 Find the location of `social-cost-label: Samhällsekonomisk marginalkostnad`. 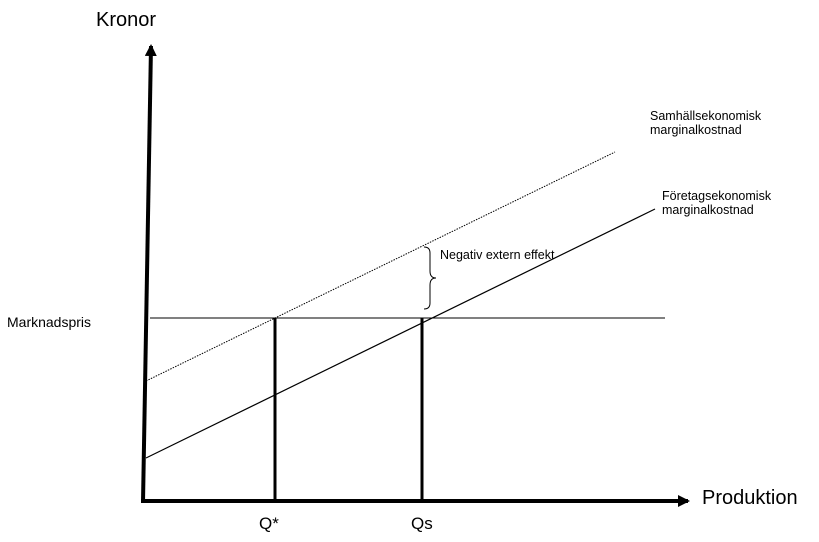

social-cost-label: Samhällsekonomisk marginalkostnad is located at coordinates (705, 123).